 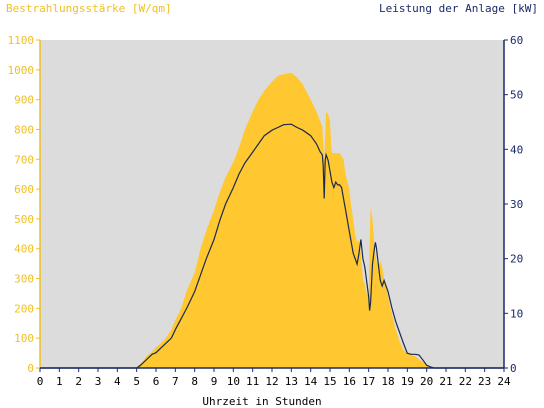 What do you see at coordinates (349, 381) in the screenshot?
I see `x-tick-label: 16` at bounding box center [349, 381].